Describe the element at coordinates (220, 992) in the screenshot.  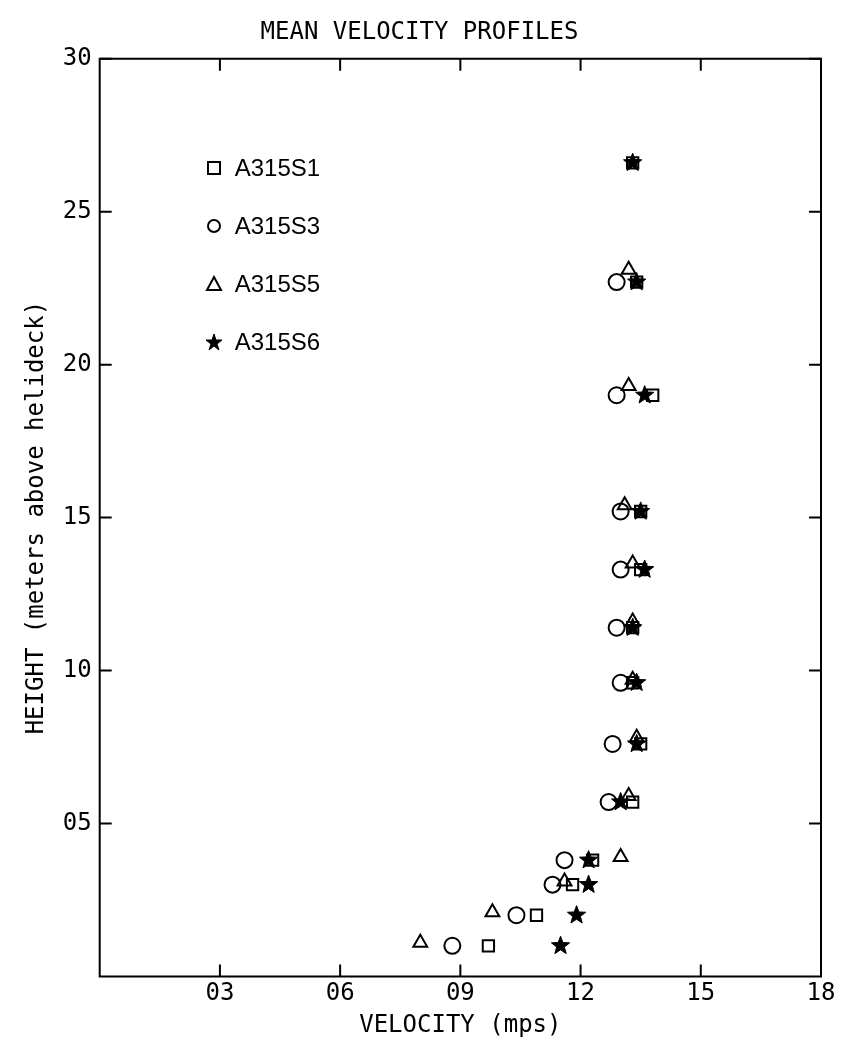
I see `x-tick-label: 03` at that location.